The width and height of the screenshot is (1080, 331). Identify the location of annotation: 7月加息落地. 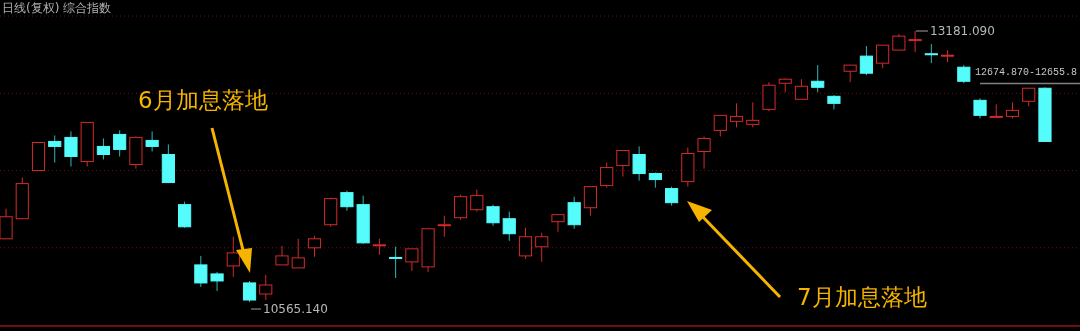
(862, 297).